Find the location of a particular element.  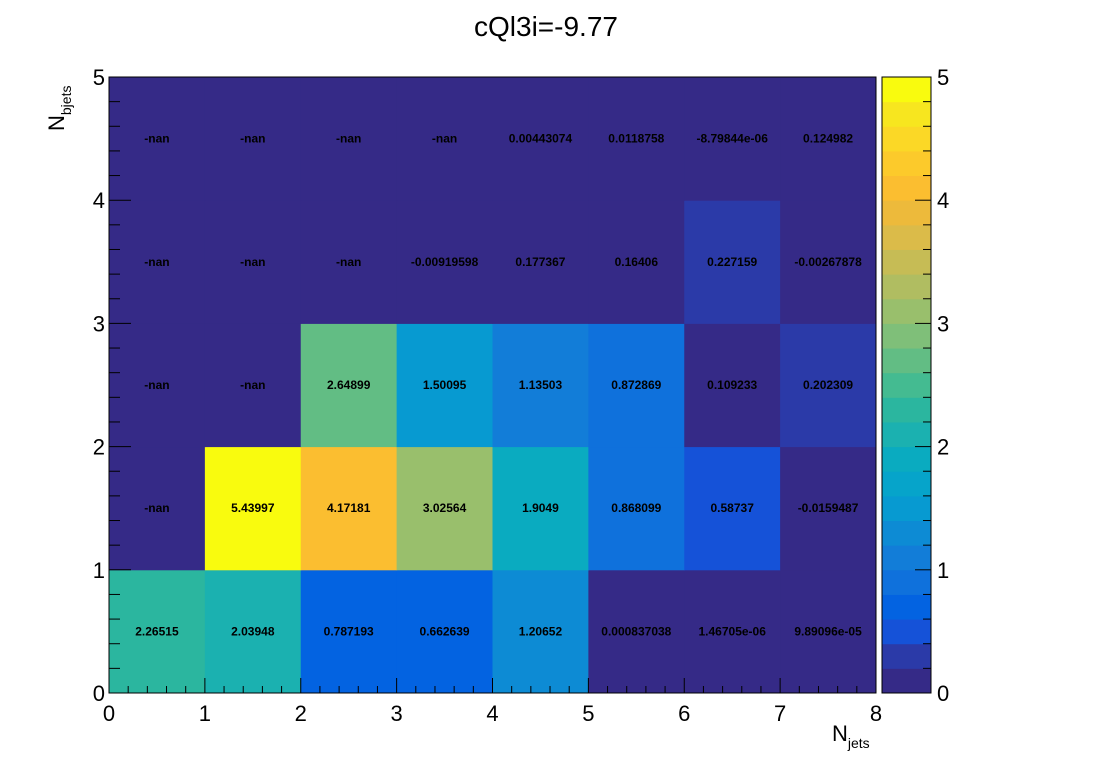

cell-value-label: 1.20652 is located at coordinates (541, 631).